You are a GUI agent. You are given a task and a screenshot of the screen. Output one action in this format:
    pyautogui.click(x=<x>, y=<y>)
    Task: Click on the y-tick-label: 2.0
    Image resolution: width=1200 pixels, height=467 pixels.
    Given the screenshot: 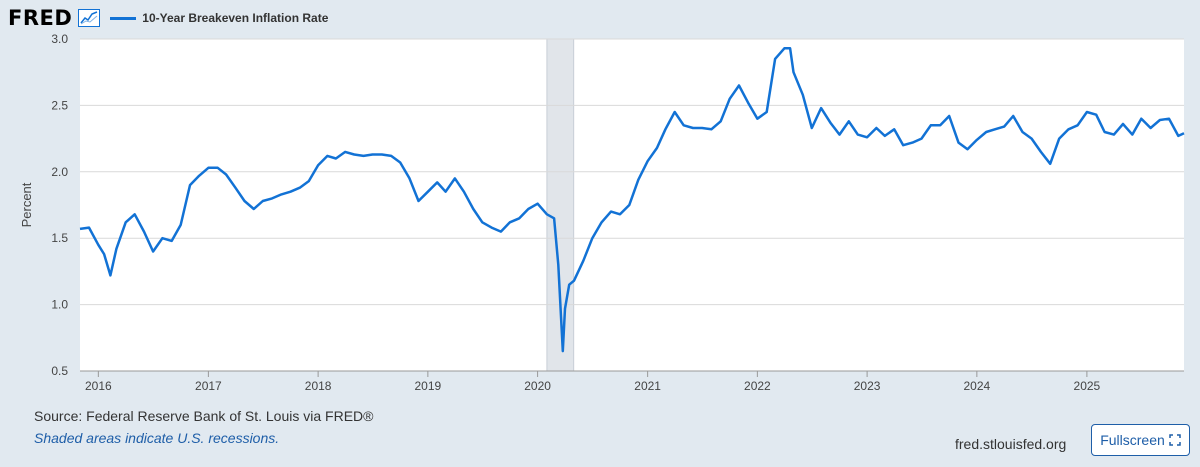 What is the action you would take?
    pyautogui.click(x=59, y=172)
    